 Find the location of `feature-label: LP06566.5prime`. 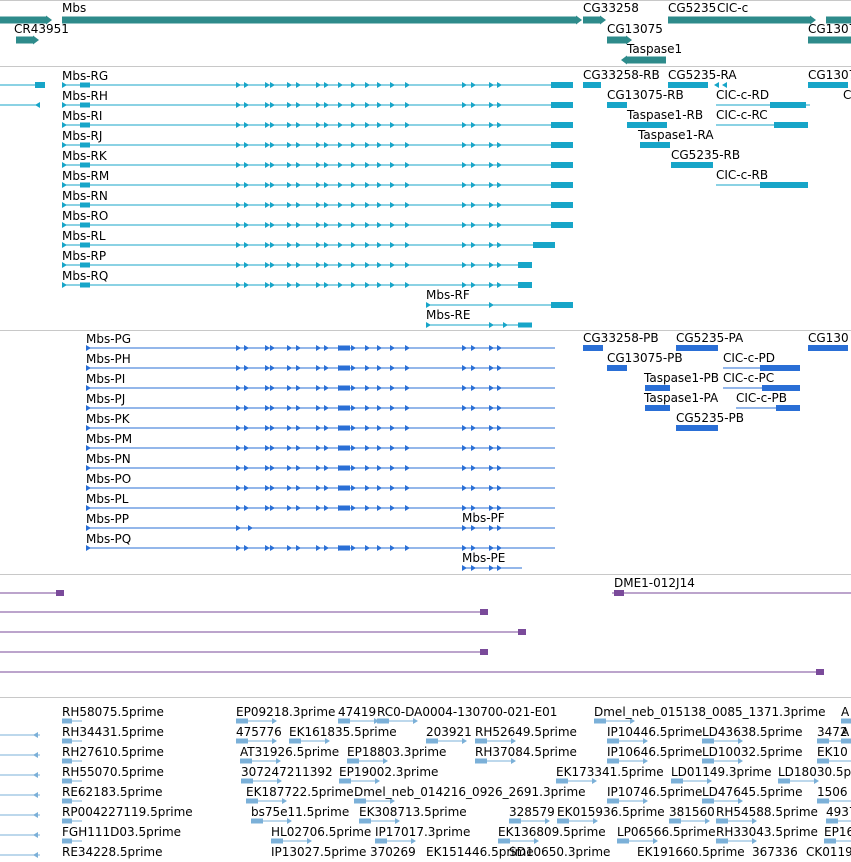

feature-label: LP06566.5prime is located at coordinates (666, 832).